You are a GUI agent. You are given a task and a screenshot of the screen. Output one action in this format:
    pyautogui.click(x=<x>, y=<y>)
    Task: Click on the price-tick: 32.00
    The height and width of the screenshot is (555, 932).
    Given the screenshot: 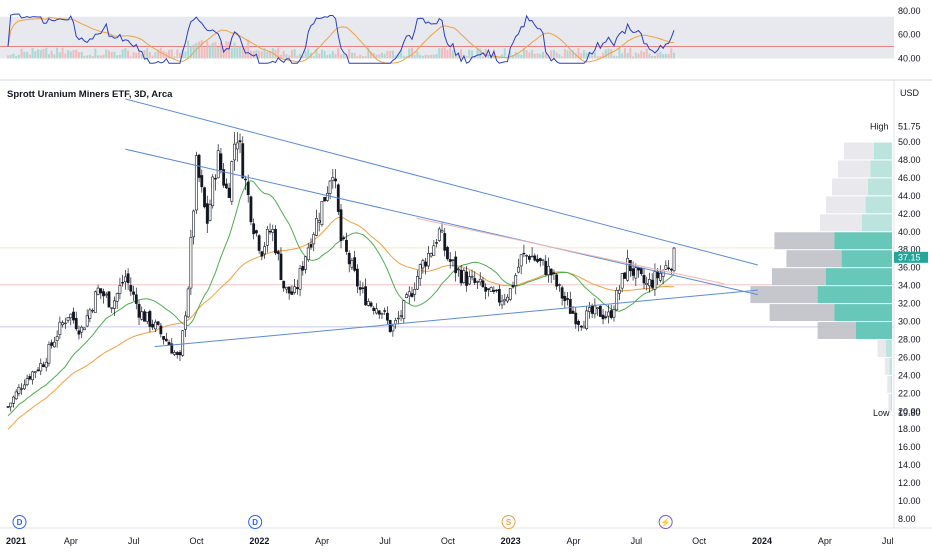 What is the action you would take?
    pyautogui.click(x=909, y=304)
    